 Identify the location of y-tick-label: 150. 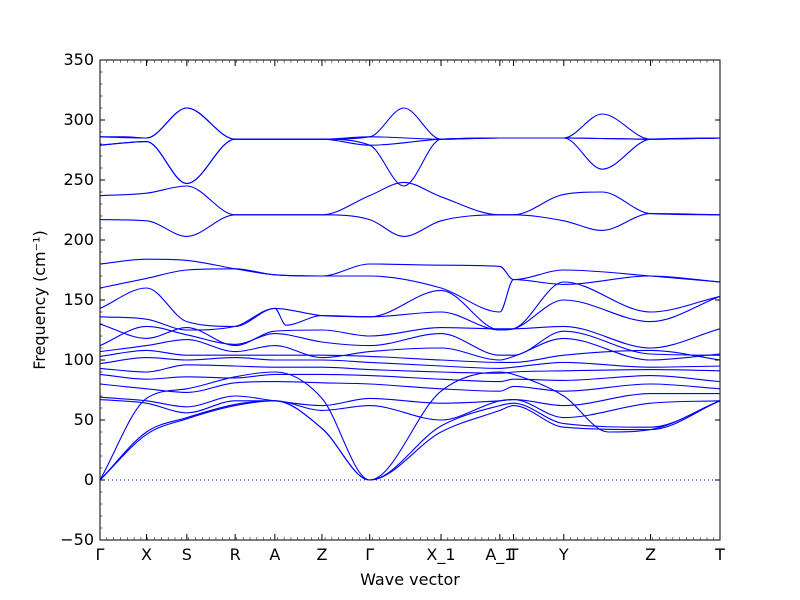
(78, 299).